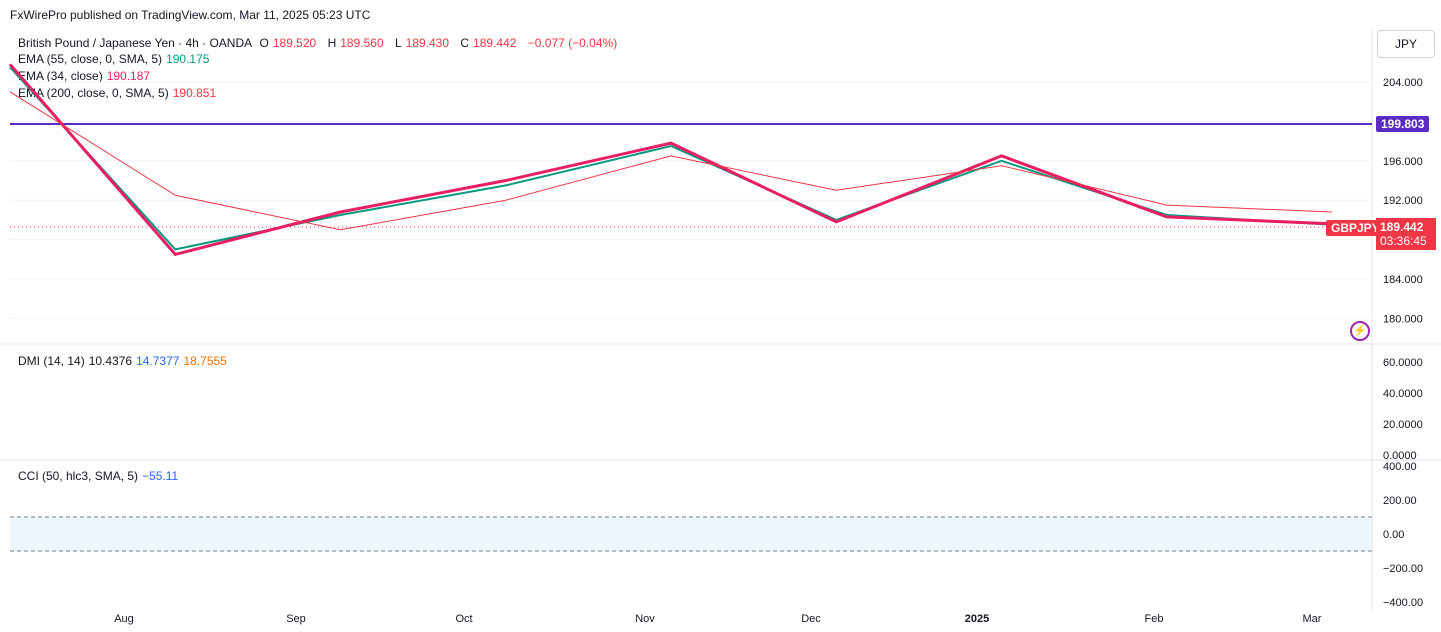  I want to click on ema200-legend: EMA (200, close, 0, SMA, 5) 190.851, so click(119, 93).